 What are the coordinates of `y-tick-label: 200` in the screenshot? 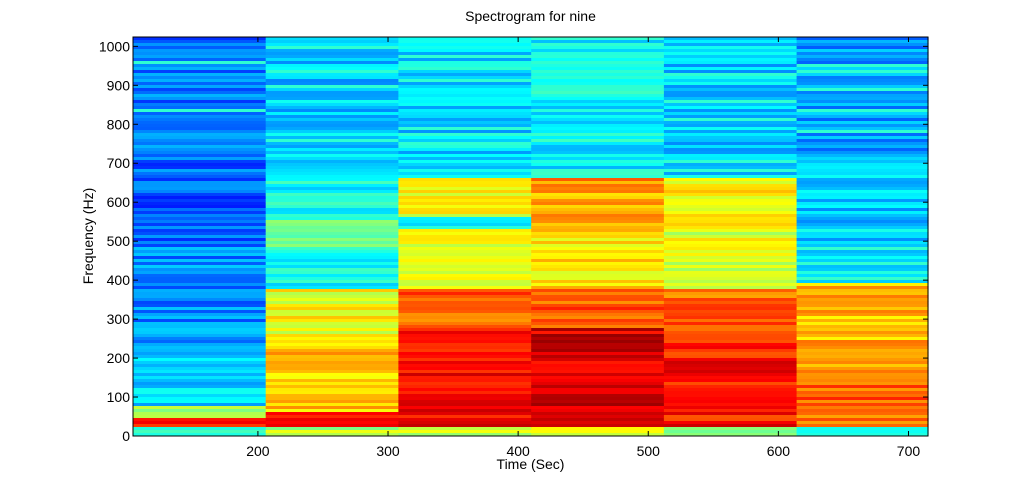 It's located at (119, 358).